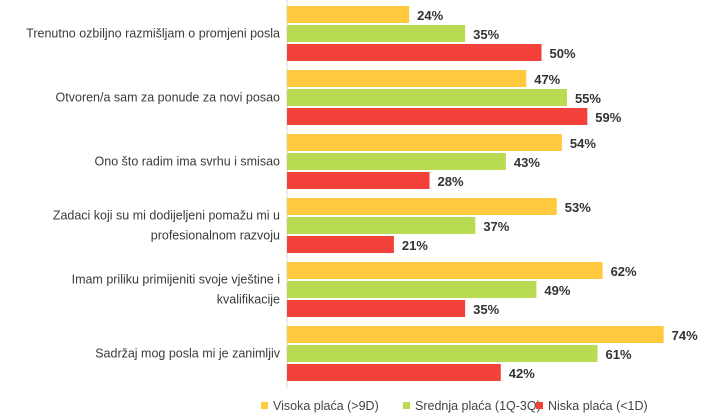  What do you see at coordinates (598, 406) in the screenshot?
I see `legend-label: Niska plaća (<1D)` at bounding box center [598, 406].